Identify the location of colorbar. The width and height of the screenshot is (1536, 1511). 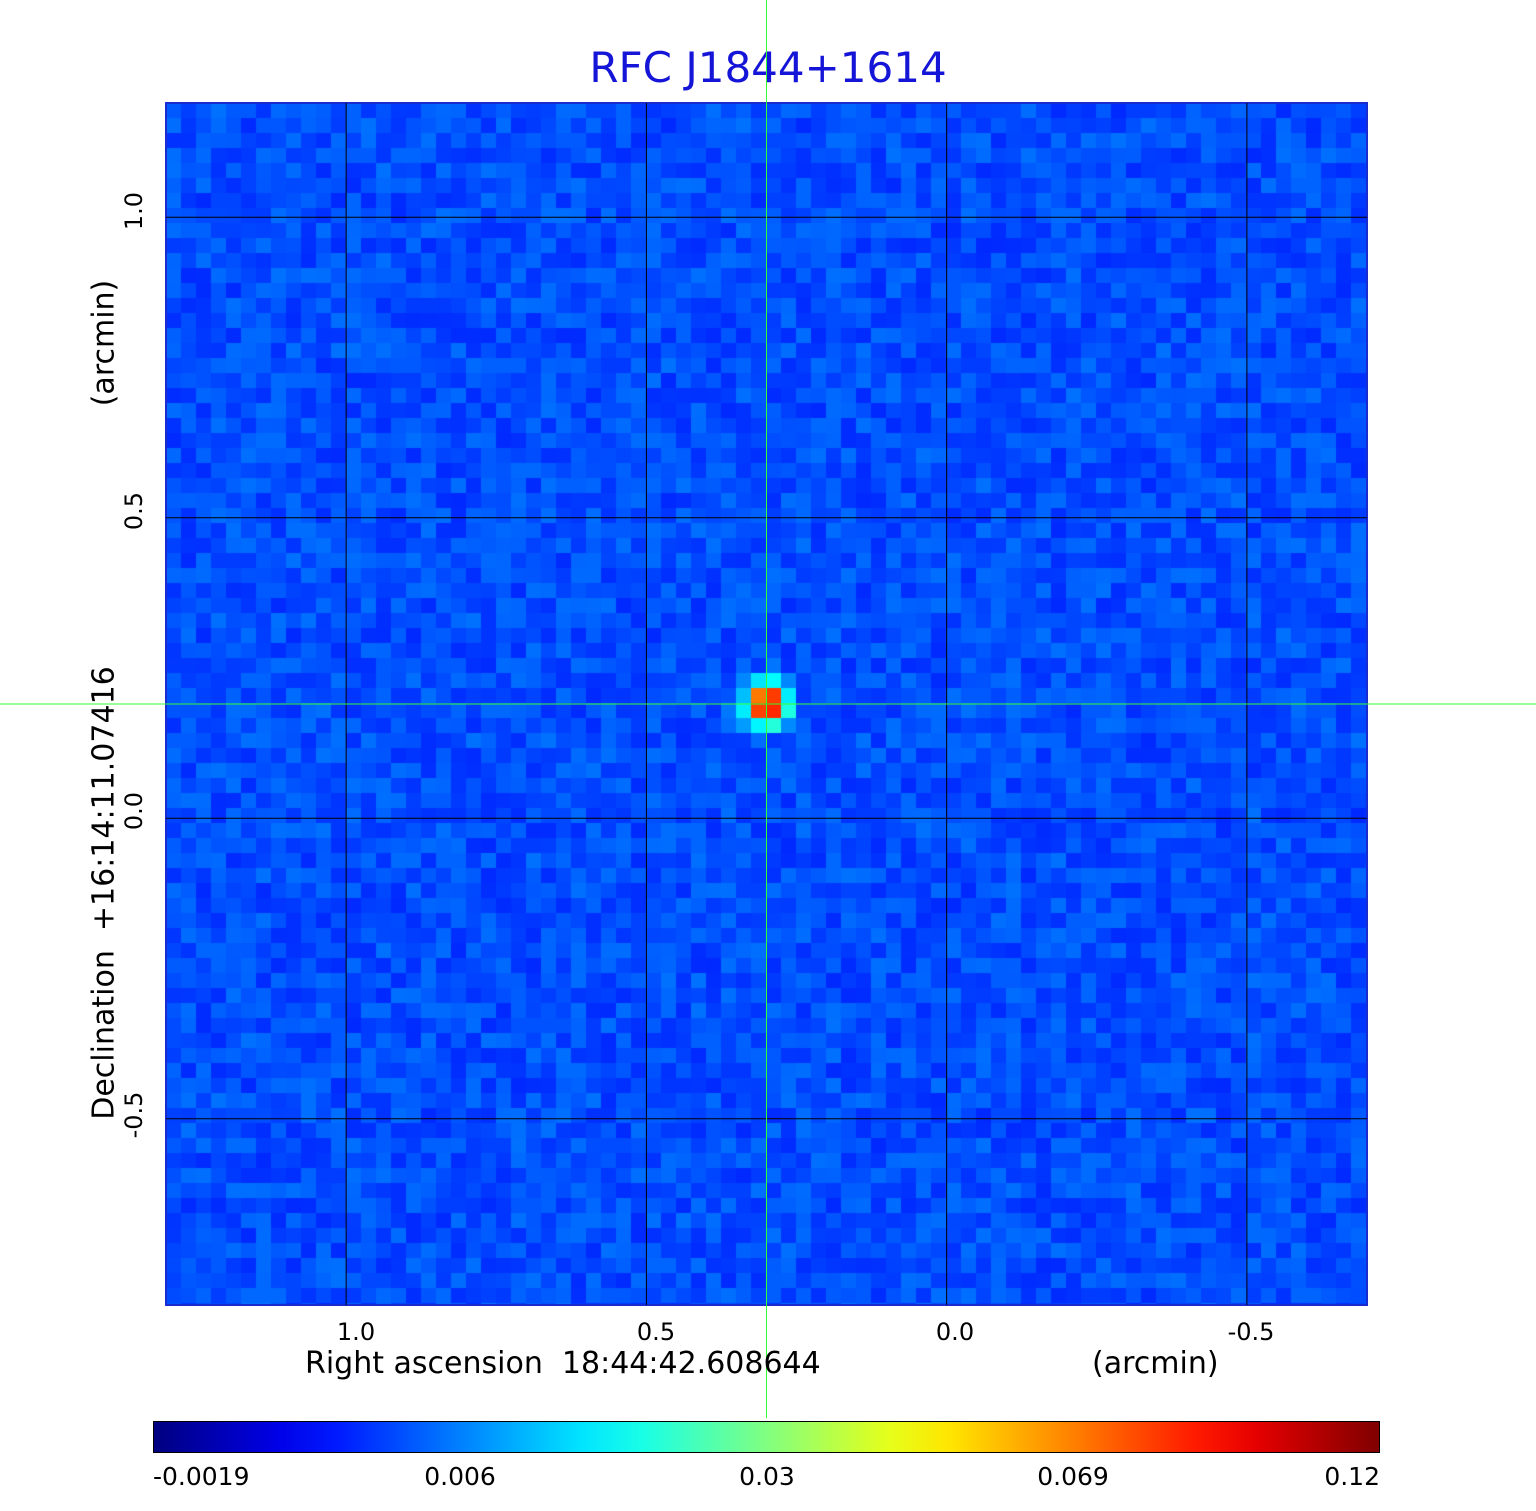
(766, 1437).